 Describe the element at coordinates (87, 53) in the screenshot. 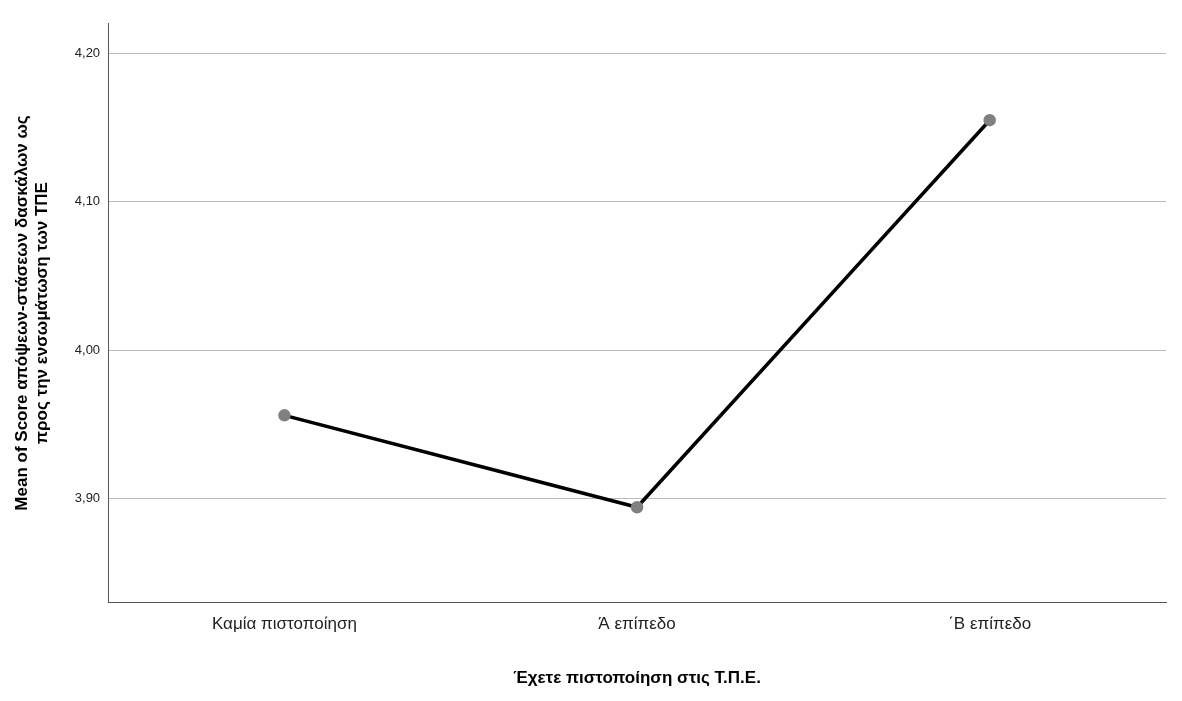

I see `y-tick-label: 4,20` at that location.